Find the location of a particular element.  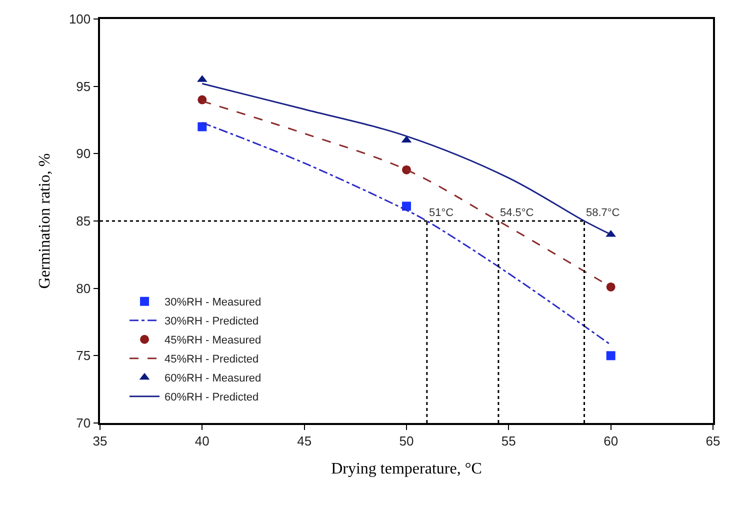

y-tick-label: 90 is located at coordinates (83, 154).